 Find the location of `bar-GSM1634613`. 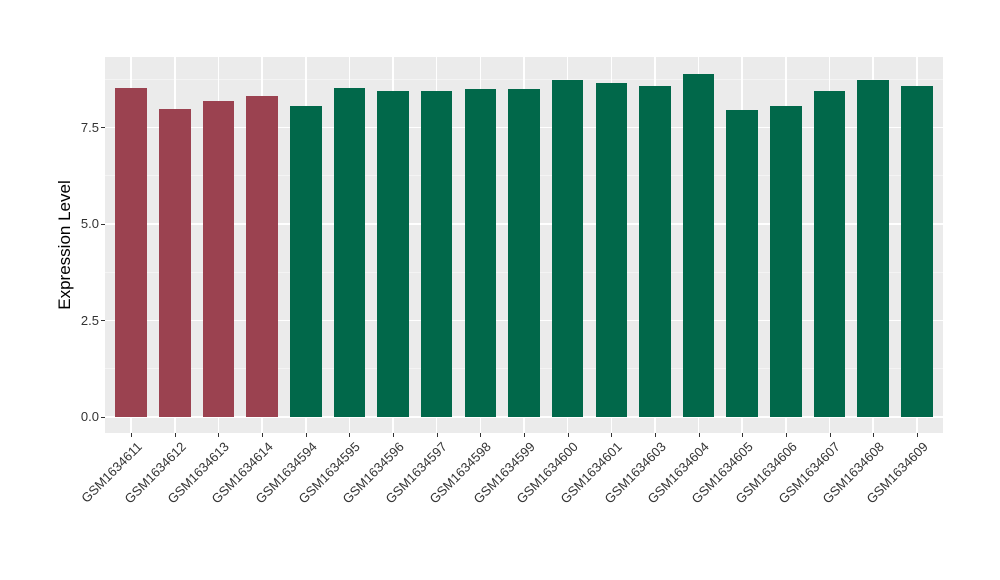

bar-GSM1634613 is located at coordinates (218, 258).